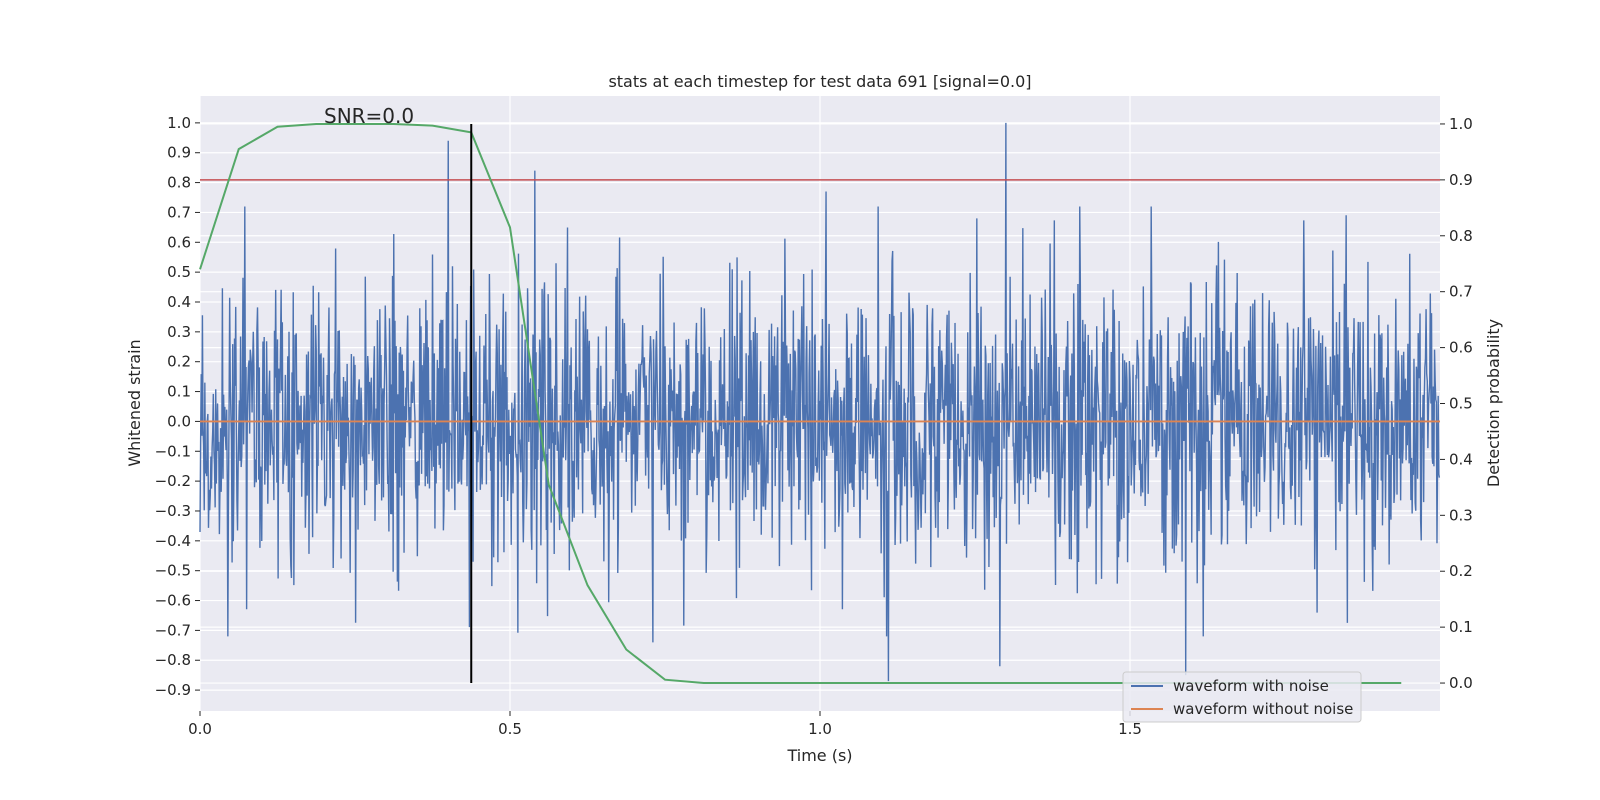 The height and width of the screenshot is (800, 1600). What do you see at coordinates (173, 630) in the screenshot?
I see `y-tick-label: −0.7` at bounding box center [173, 630].